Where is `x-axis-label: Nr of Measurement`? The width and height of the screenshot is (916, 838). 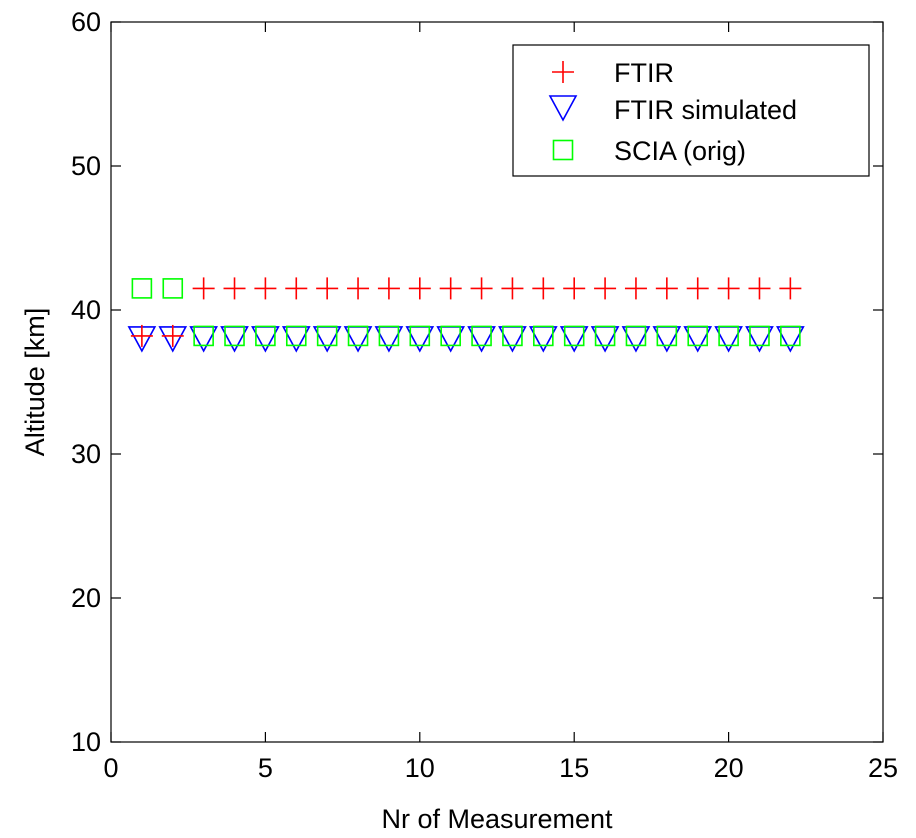
x-axis-label: Nr of Measurement is located at coordinates (497, 819).